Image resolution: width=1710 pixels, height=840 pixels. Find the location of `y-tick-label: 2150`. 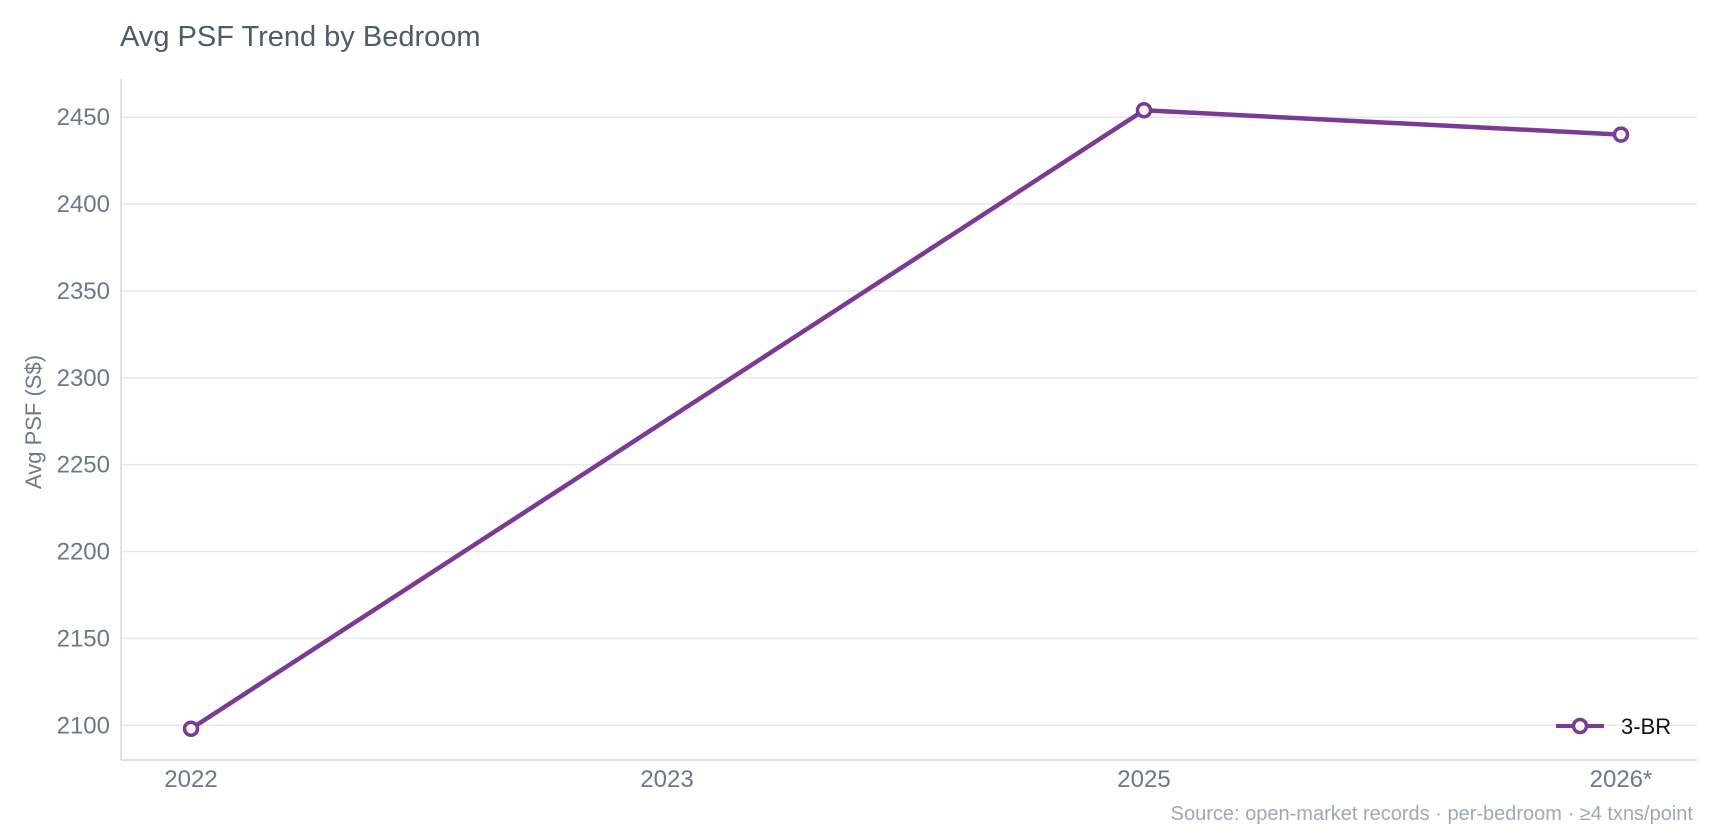

y-tick-label: 2150 is located at coordinates (83, 638).